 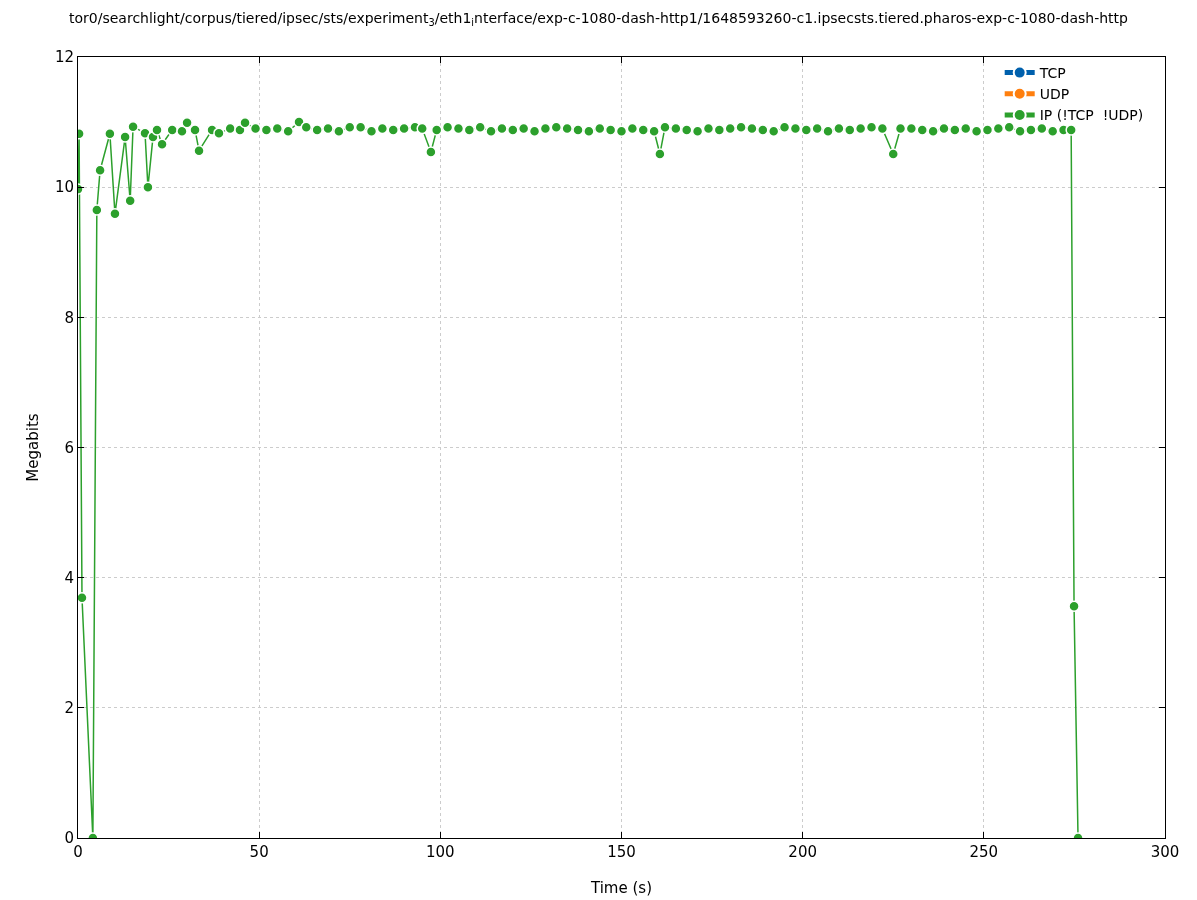 I want to click on y-tick-label: 8, so click(x=69, y=317).